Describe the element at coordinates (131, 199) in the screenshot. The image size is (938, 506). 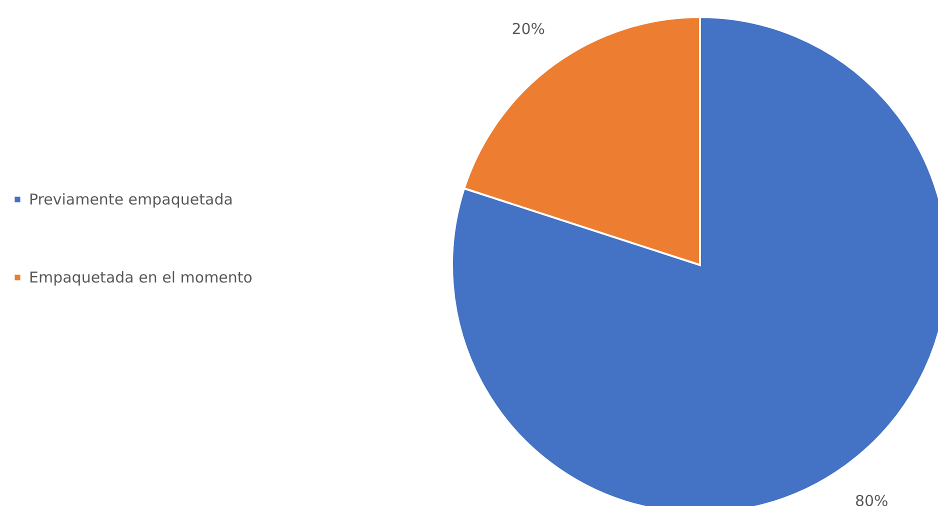
I see `legend-label: Previamente empaquetada` at that location.